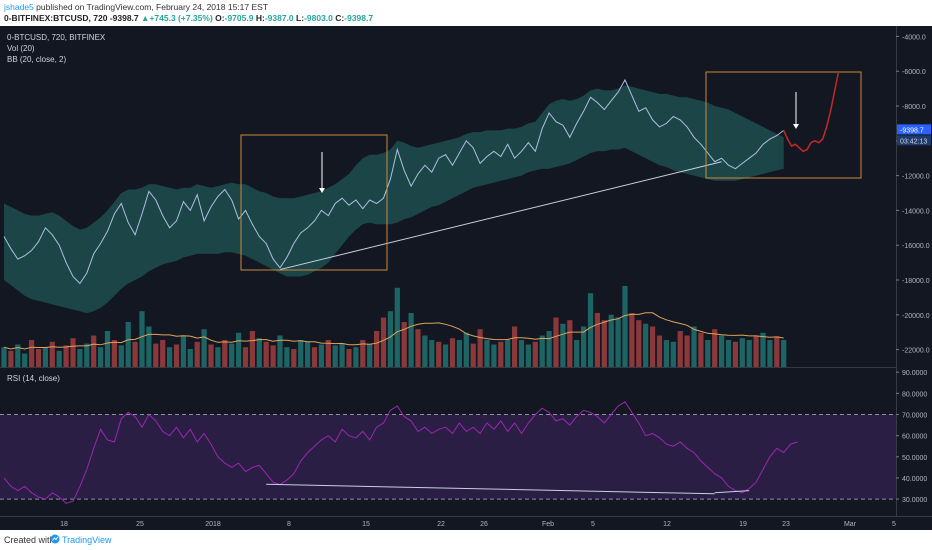 Image resolution: width=932 pixels, height=550 pixels. Describe the element at coordinates (260, 18) in the screenshot. I see `high-label: H:` at that location.